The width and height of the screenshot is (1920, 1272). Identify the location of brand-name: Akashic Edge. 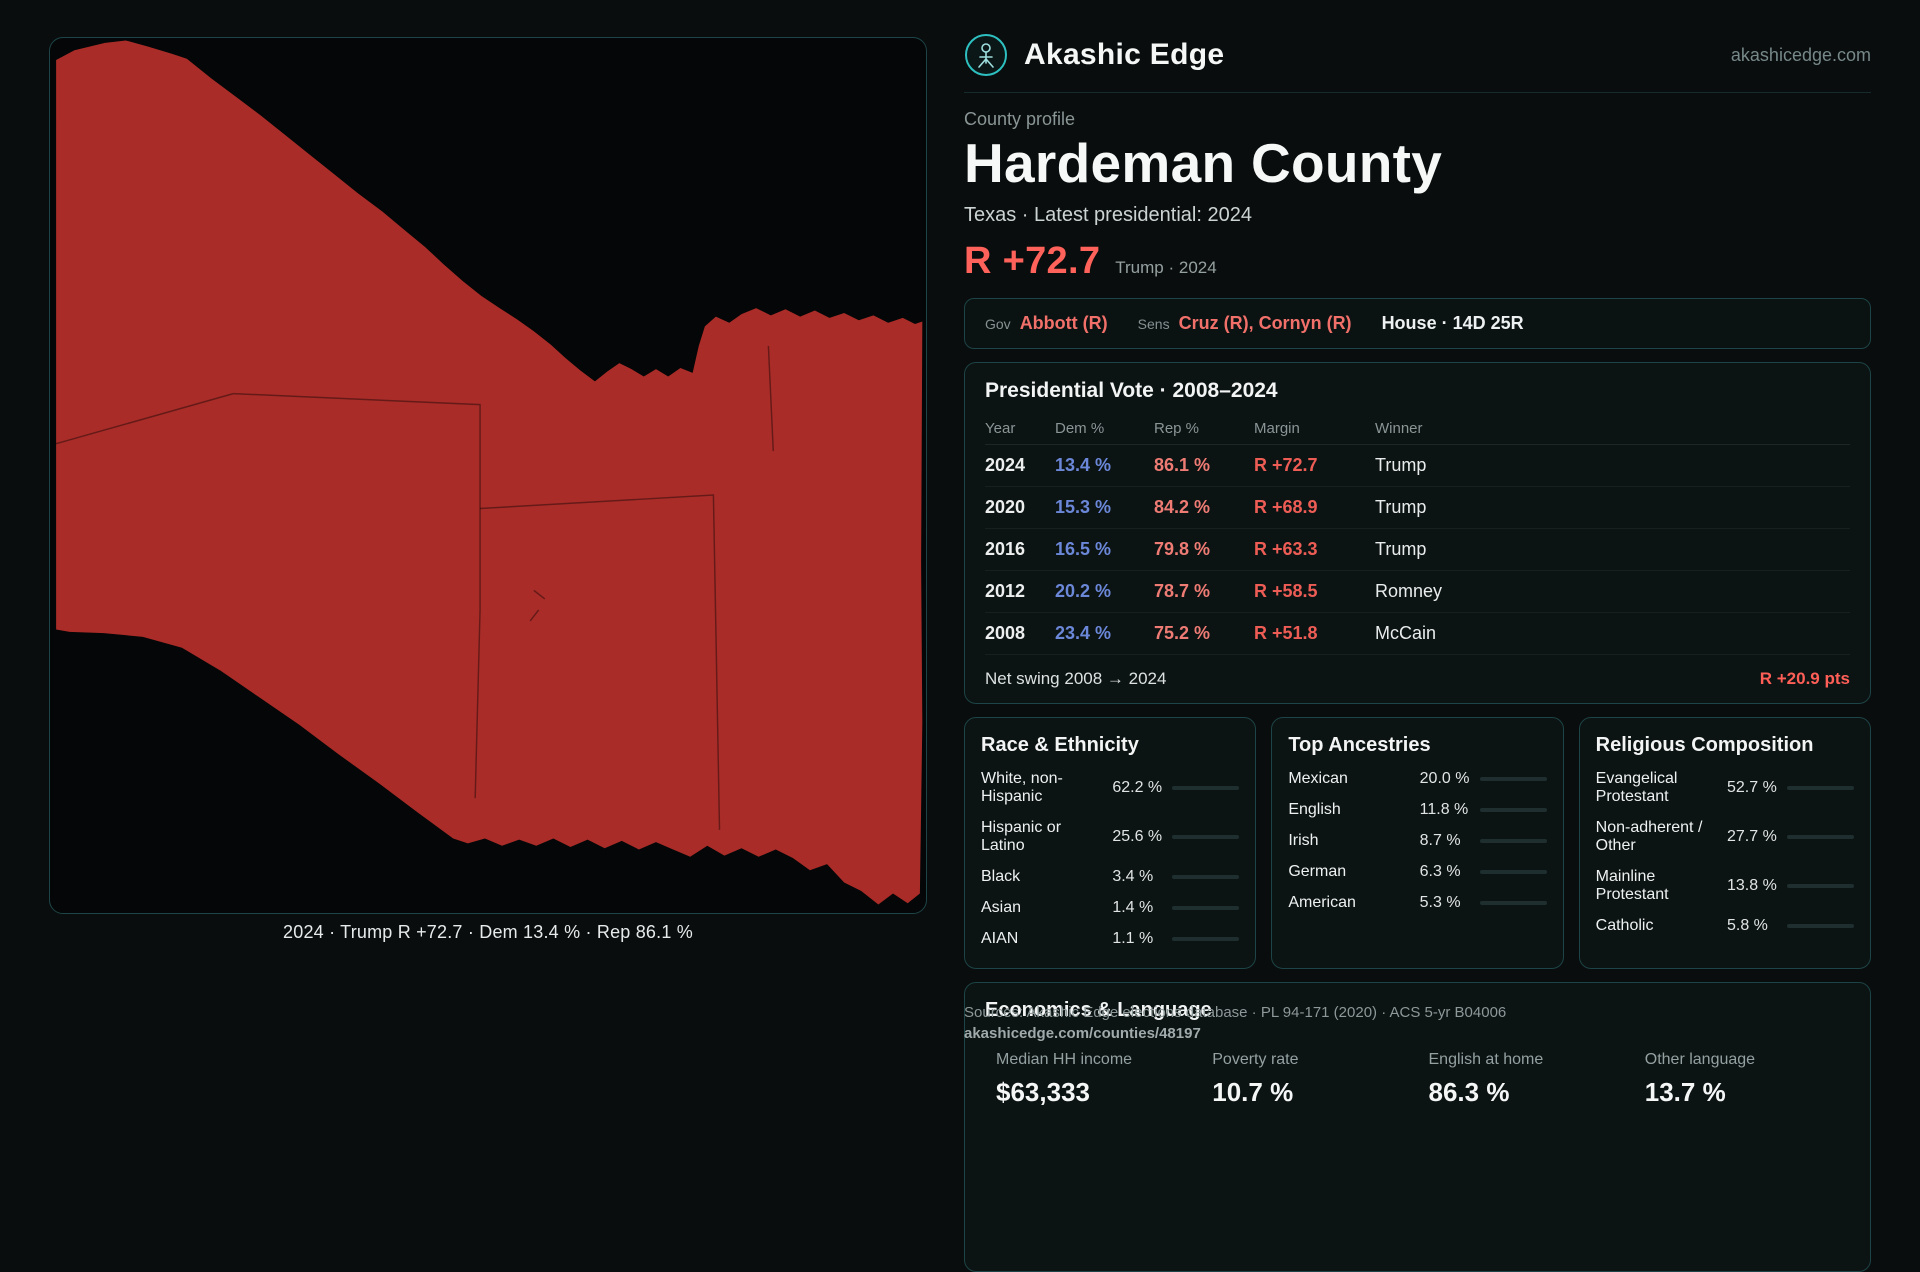
(1124, 54).